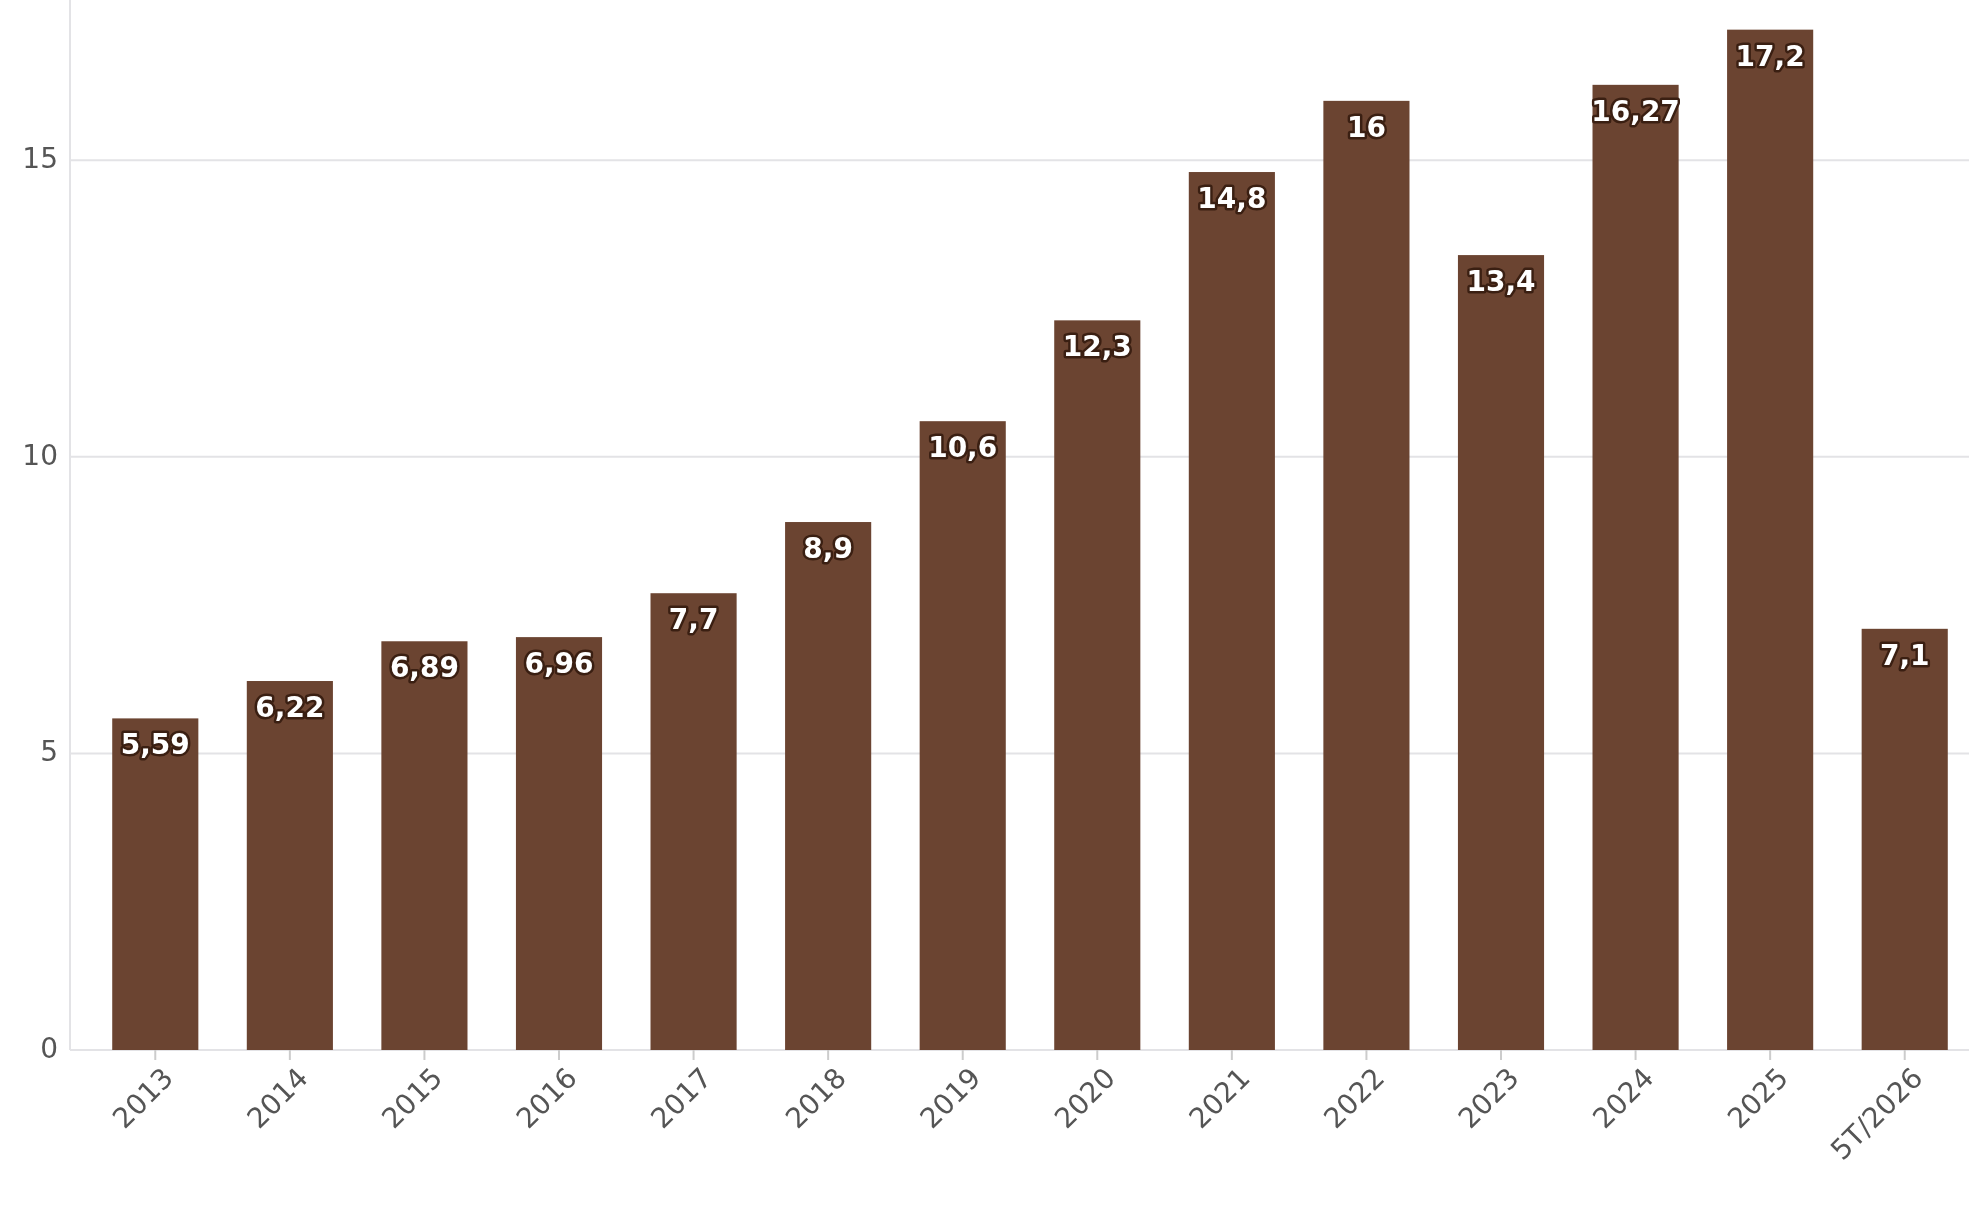 This screenshot has width=1969, height=1214. What do you see at coordinates (40, 455) in the screenshot?
I see `y-tick-label: 10` at bounding box center [40, 455].